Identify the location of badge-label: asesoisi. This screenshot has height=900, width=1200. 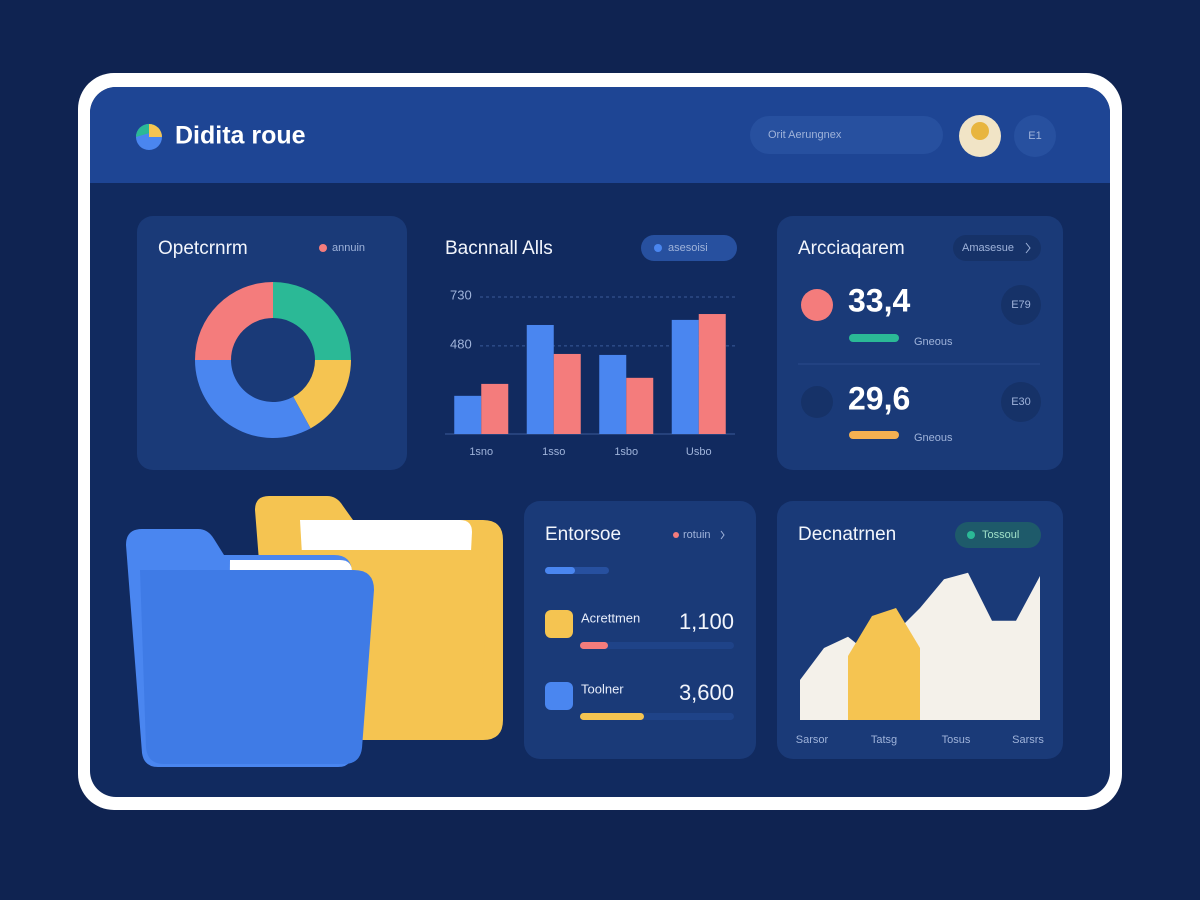
(688, 248).